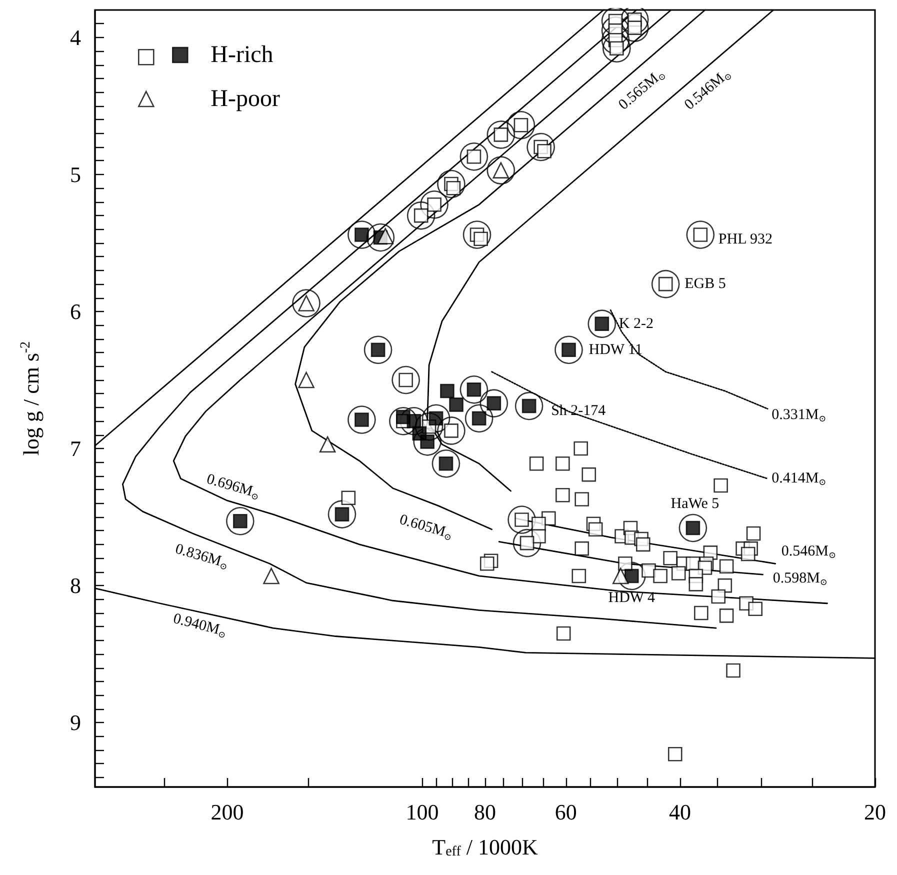  Describe the element at coordinates (227, 812) in the screenshot. I see `x-tick-label: 200` at that location.